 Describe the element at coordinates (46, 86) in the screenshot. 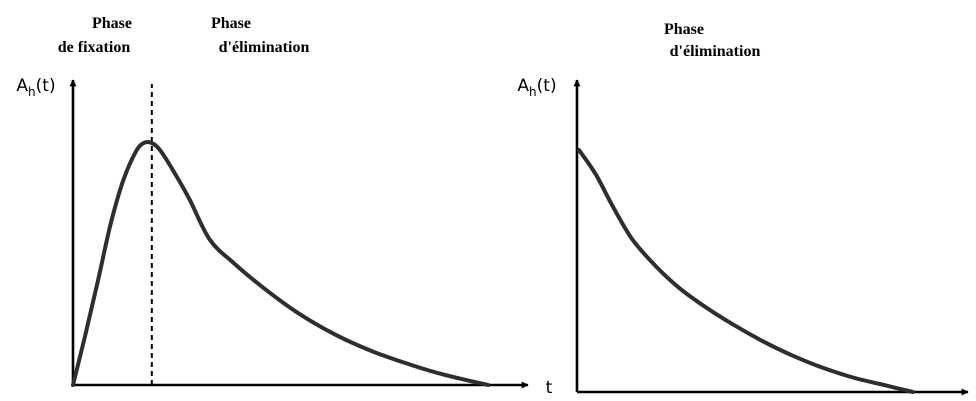

I see `y-axis-label-left-tail: (t)` at that location.